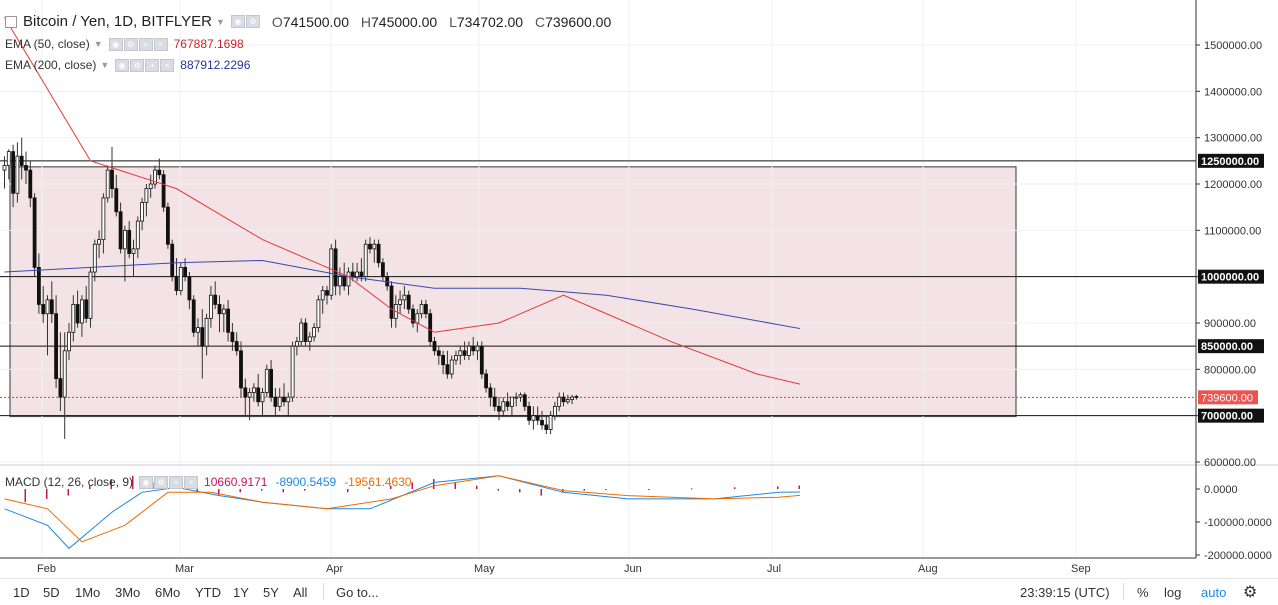 The height and width of the screenshot is (605, 1278). Describe the element at coordinates (208, 44) in the screenshot. I see `ema50-value: 767887.1698` at that location.